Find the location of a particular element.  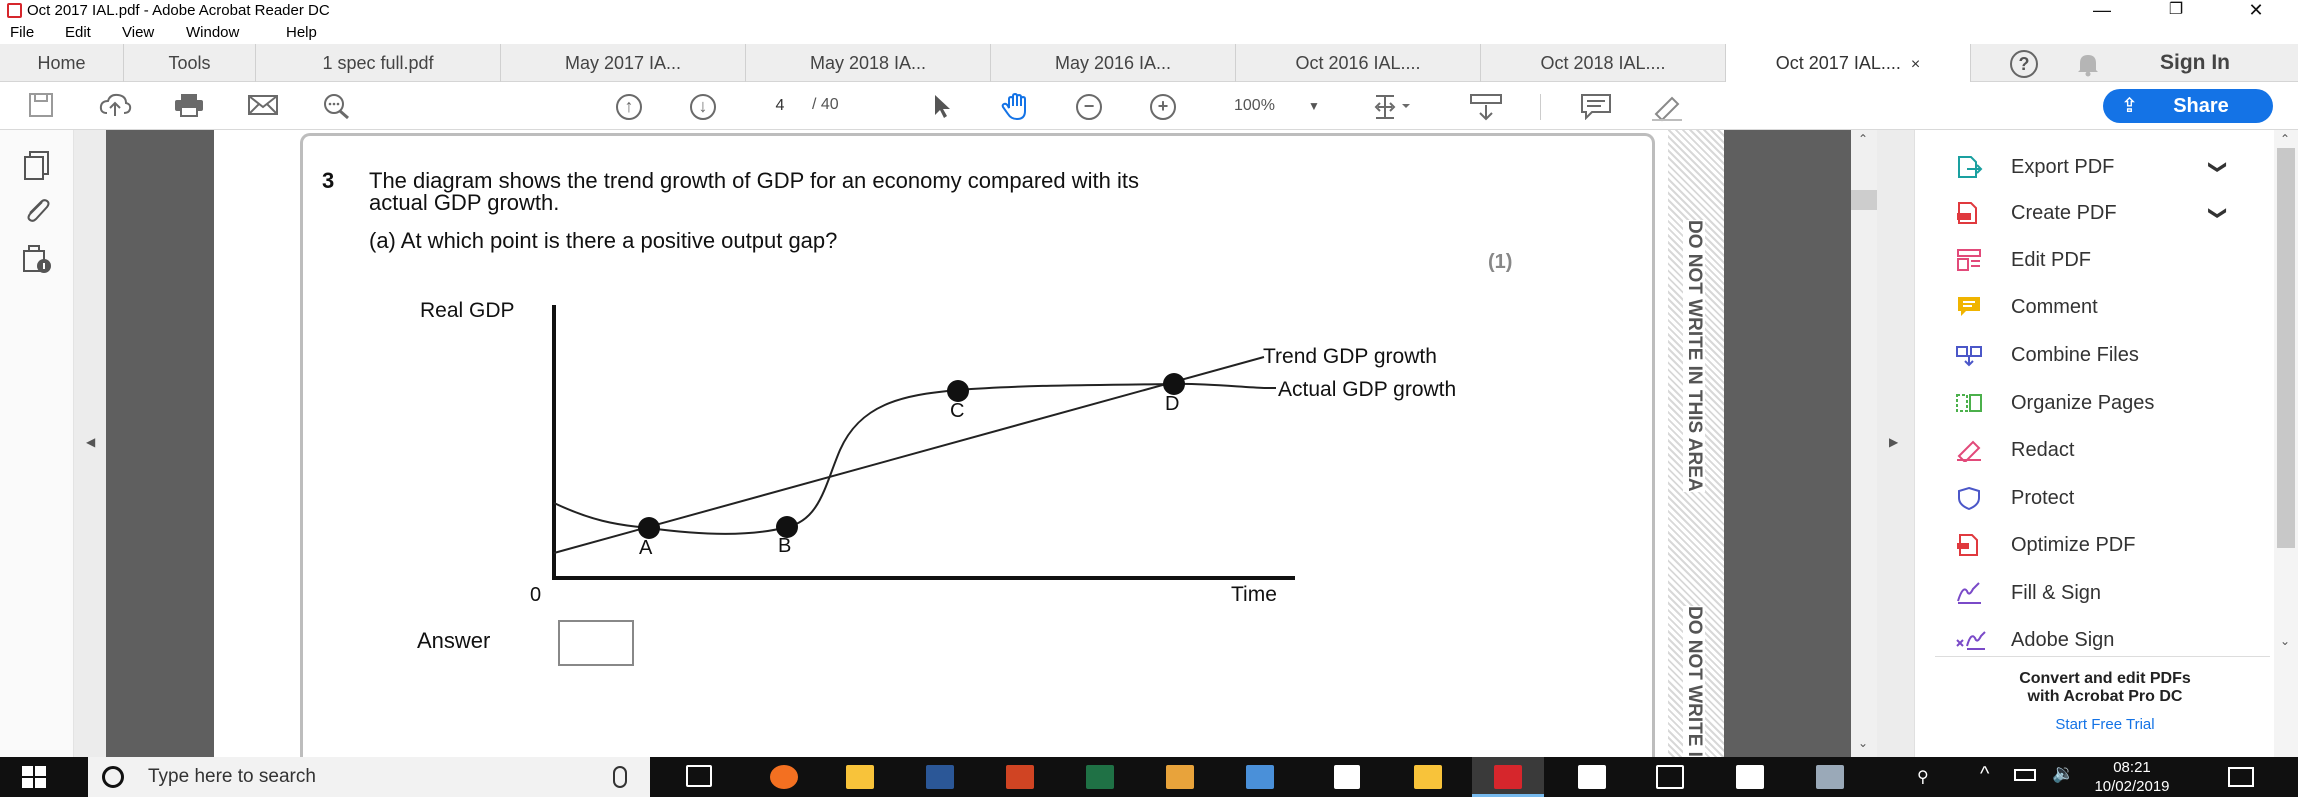

network-drive-icon is located at coordinates (1830, 777).